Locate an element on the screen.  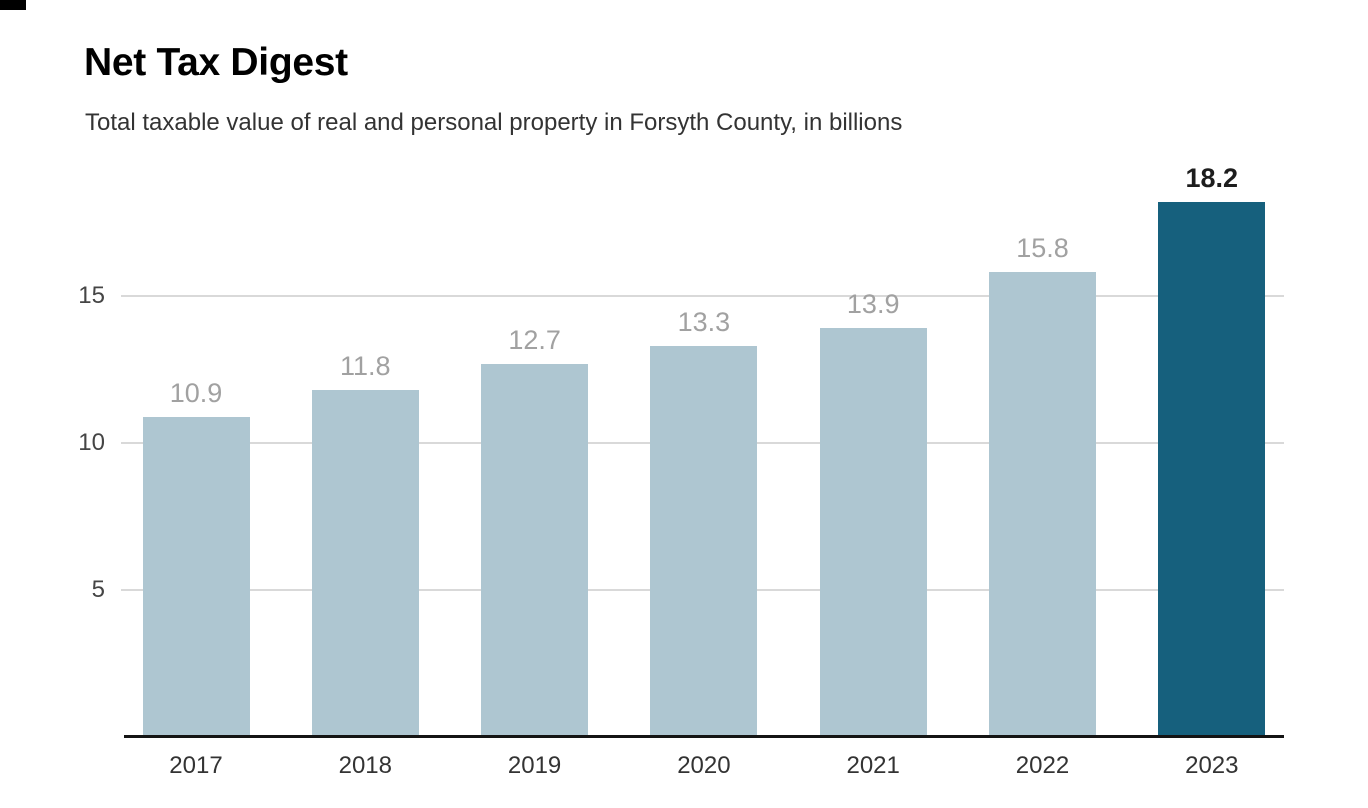
bar-value-label-2022: 15.8 is located at coordinates (1042, 248).